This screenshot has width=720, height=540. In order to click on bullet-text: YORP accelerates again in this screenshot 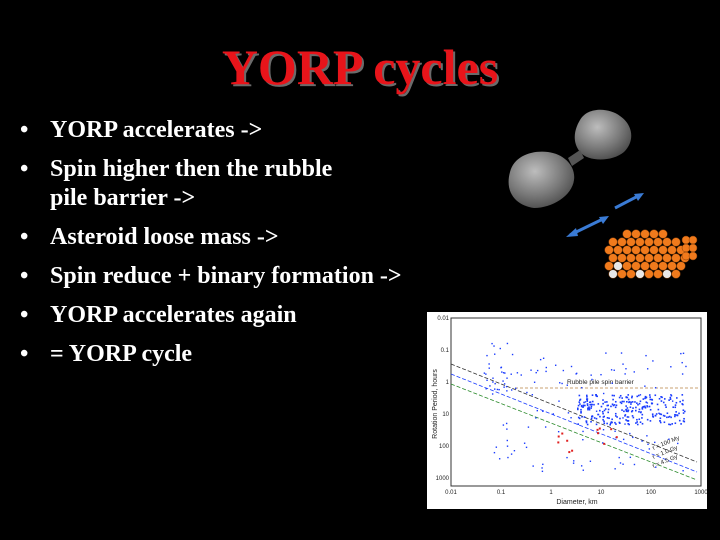, I will do `click(173, 315)`.